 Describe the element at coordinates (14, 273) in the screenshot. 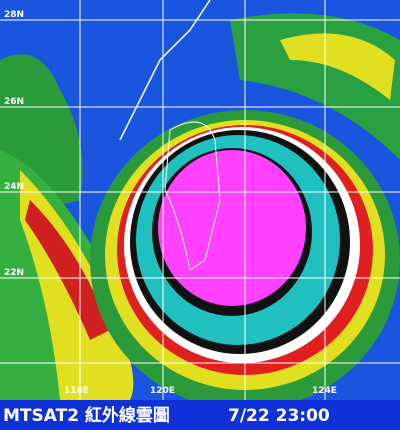

I see `lat-label: 22N` at that location.